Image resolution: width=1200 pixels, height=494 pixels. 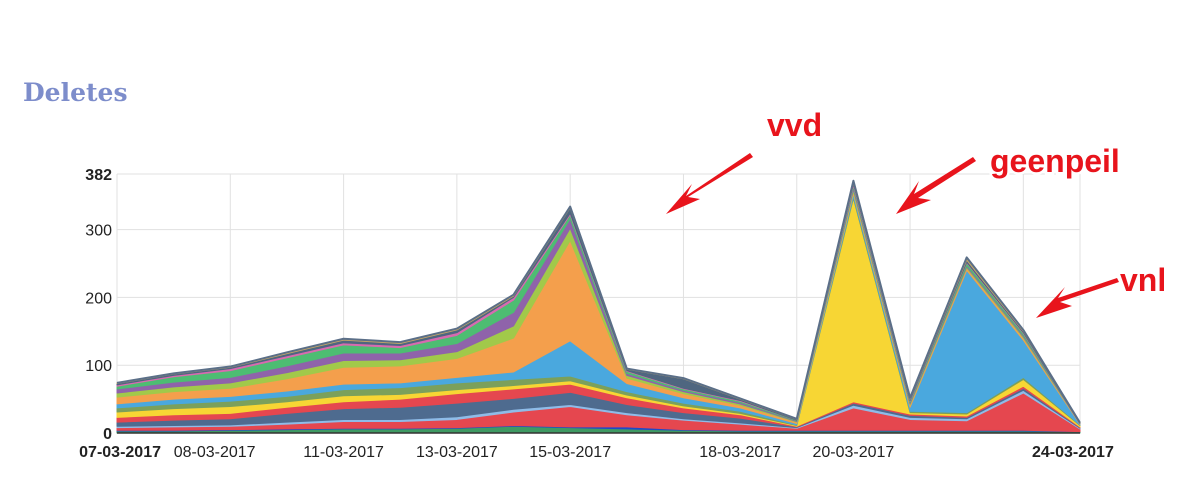 What do you see at coordinates (98, 298) in the screenshot?
I see `y-tick-label: 200` at bounding box center [98, 298].